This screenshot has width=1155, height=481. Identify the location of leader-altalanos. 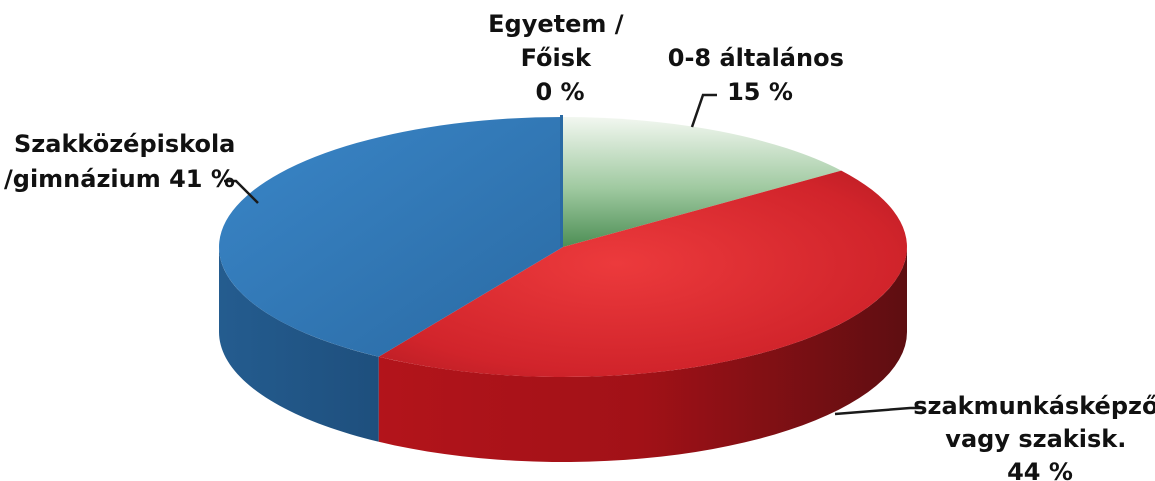
(703, 110).